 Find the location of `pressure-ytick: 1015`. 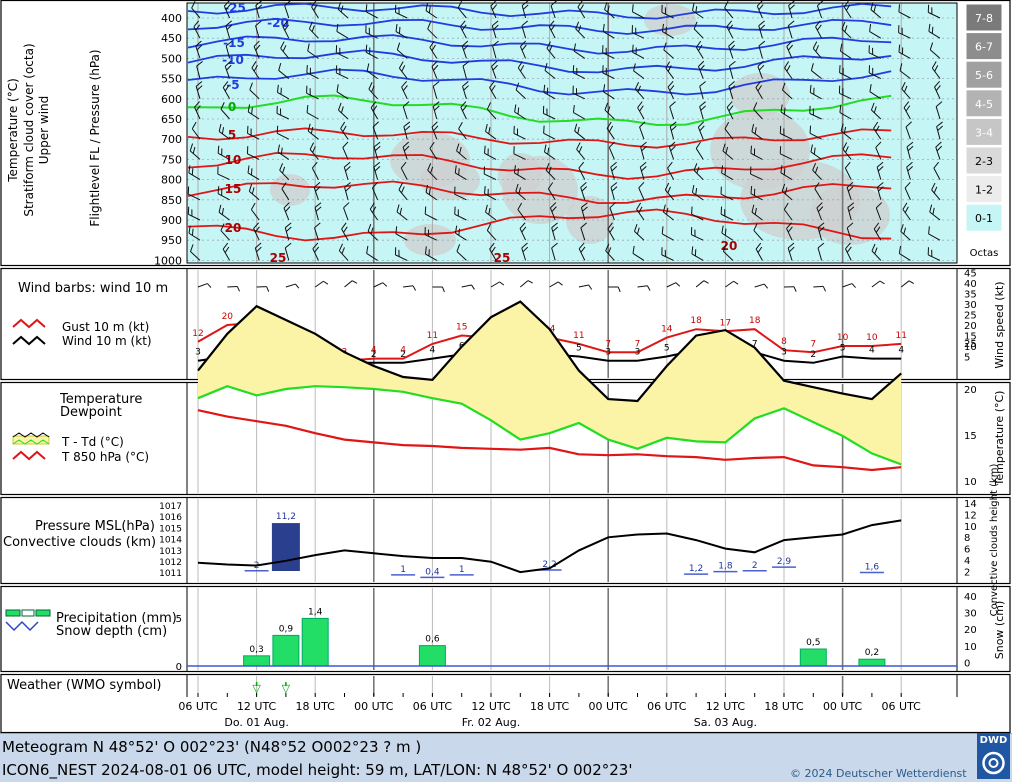

pressure-ytick: 1015 is located at coordinates (170, 529).